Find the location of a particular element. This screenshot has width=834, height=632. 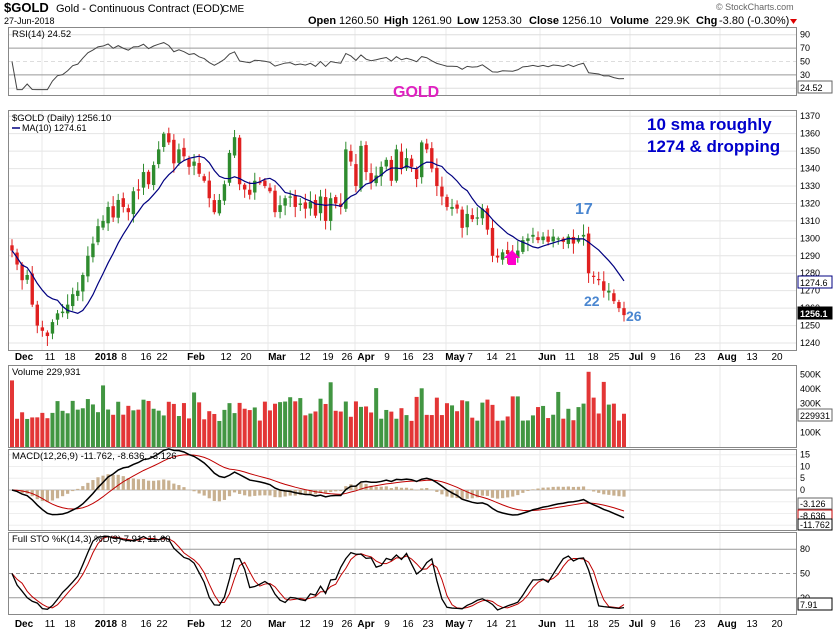

x-tick-label: 16 is located at coordinates (408, 357).